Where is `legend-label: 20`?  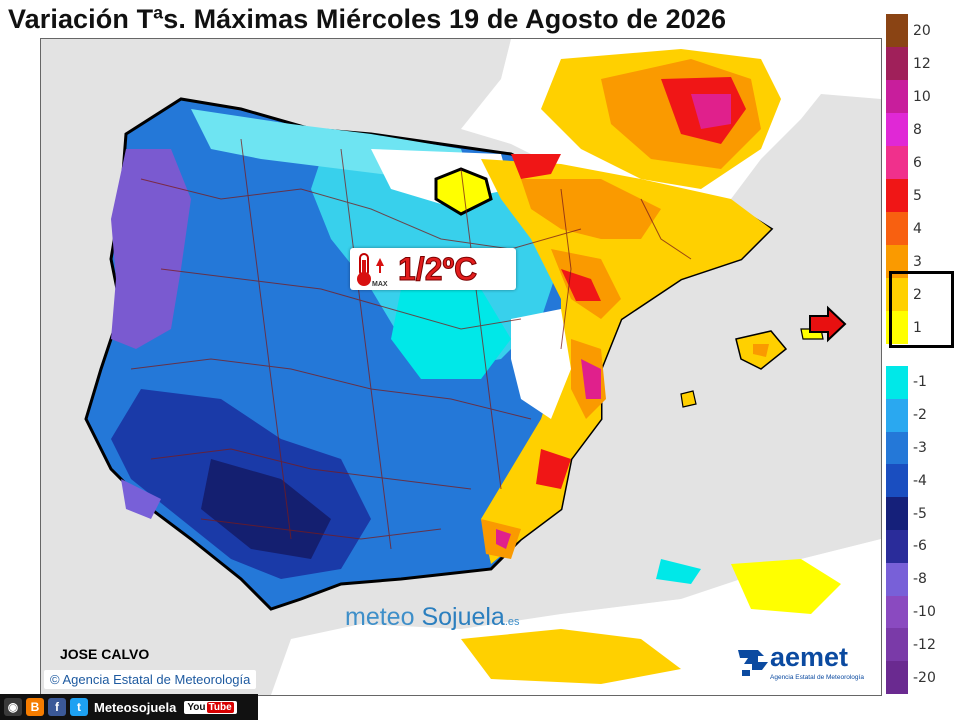 legend-label: 20 is located at coordinates (922, 30).